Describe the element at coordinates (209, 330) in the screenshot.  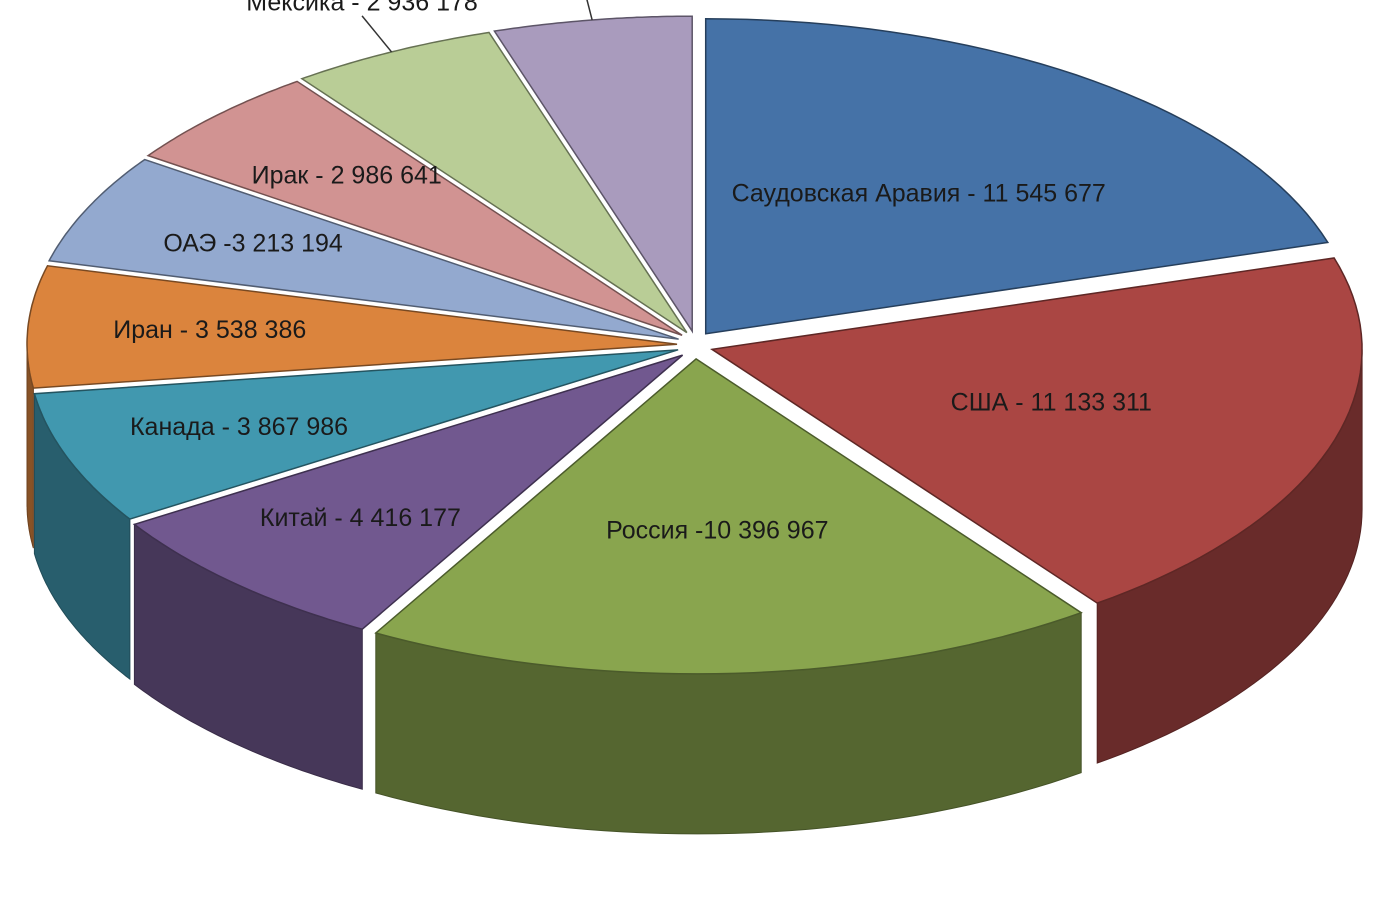
I see `data-label: Иран - 3 538 386` at that location.